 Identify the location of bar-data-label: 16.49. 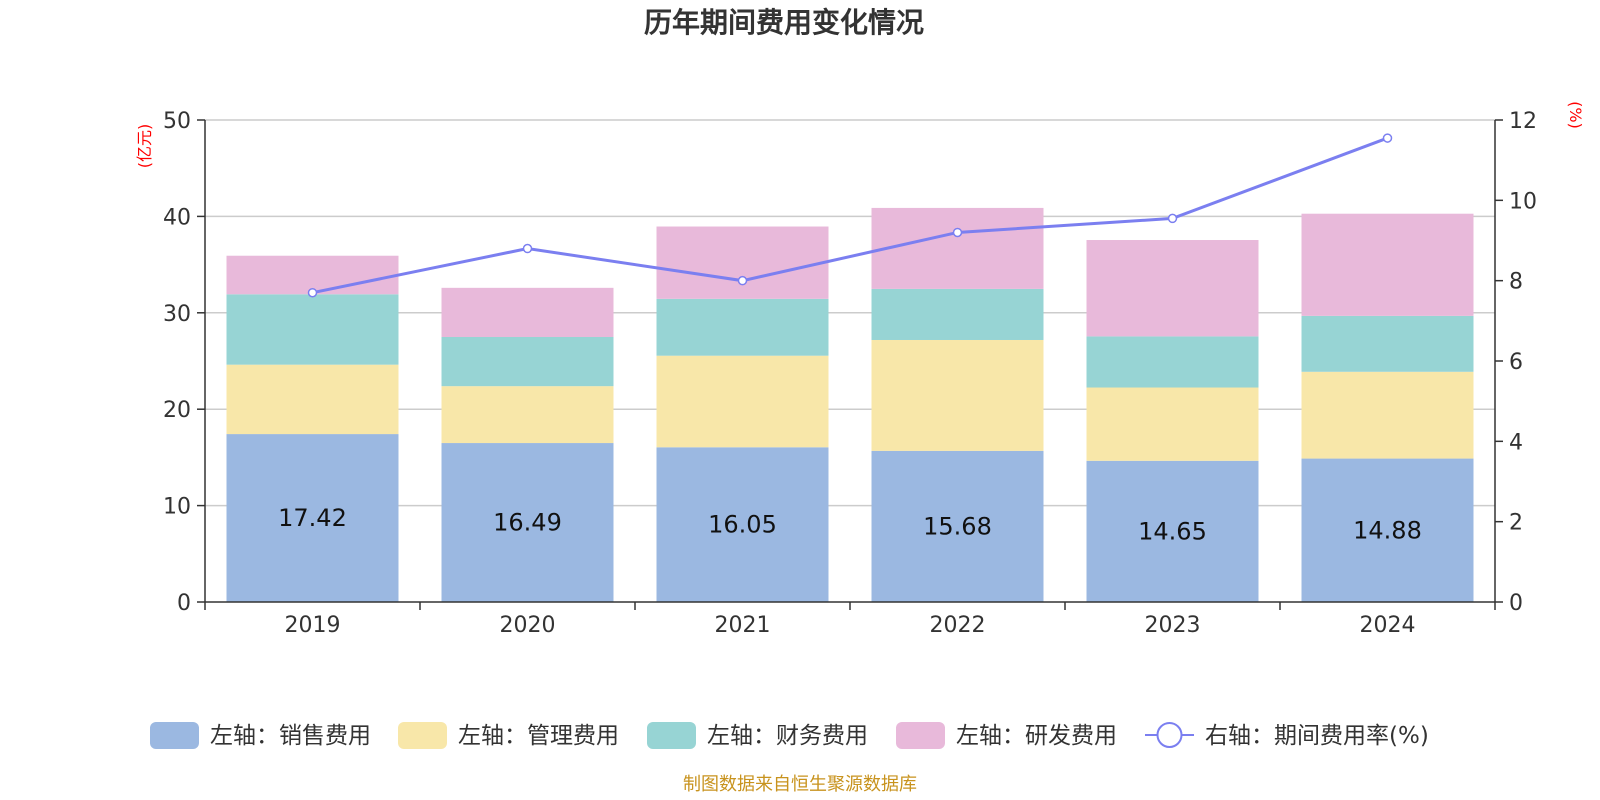
(527, 523).